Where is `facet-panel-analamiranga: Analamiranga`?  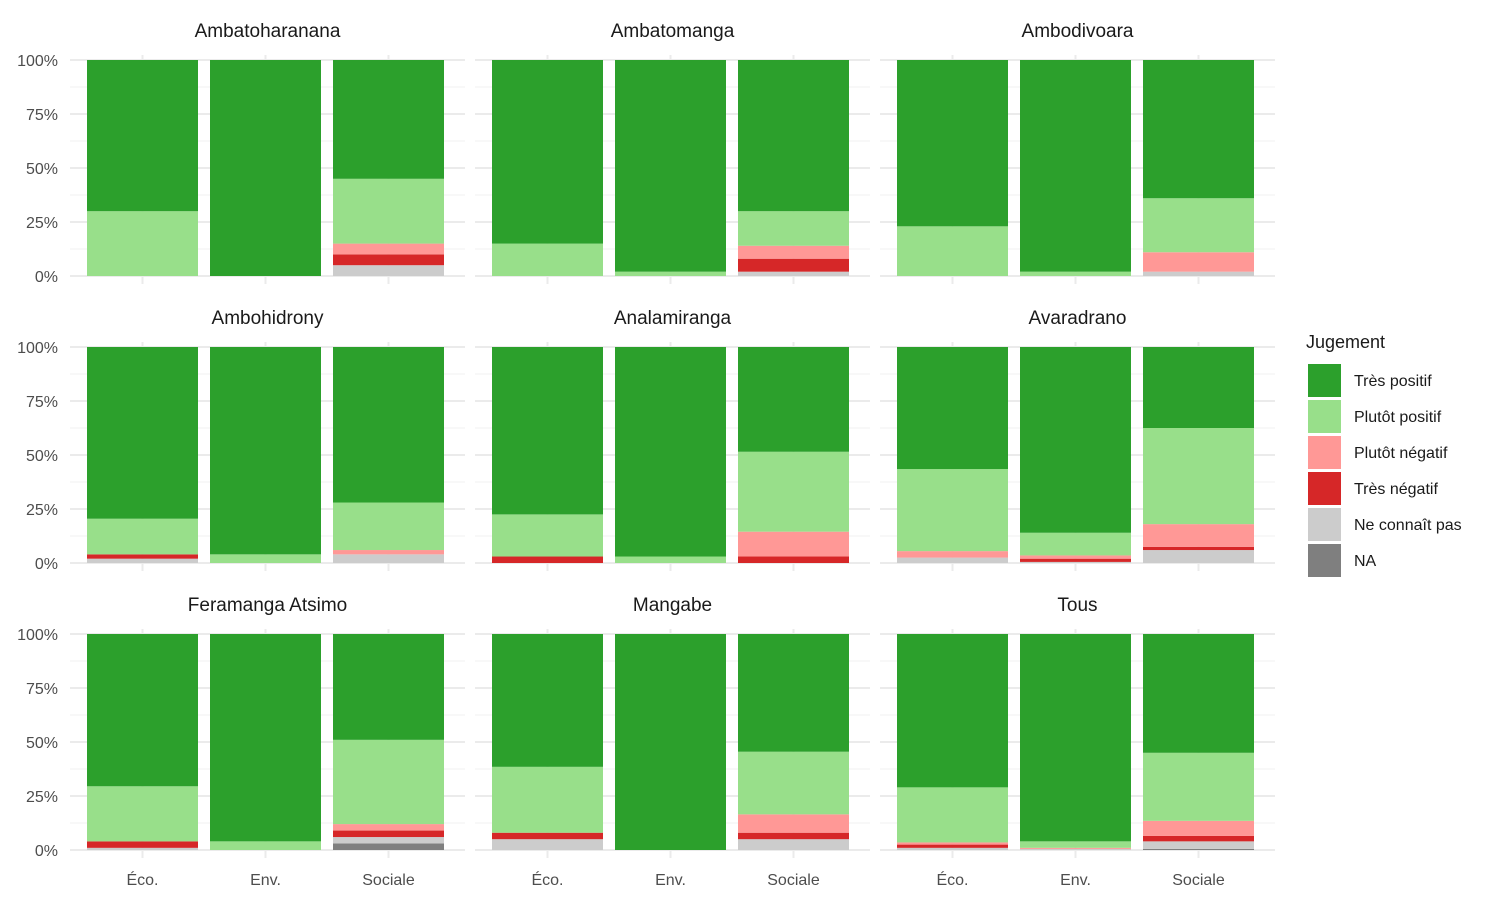 facet-panel-analamiranga: Analamiranga is located at coordinates (672, 439).